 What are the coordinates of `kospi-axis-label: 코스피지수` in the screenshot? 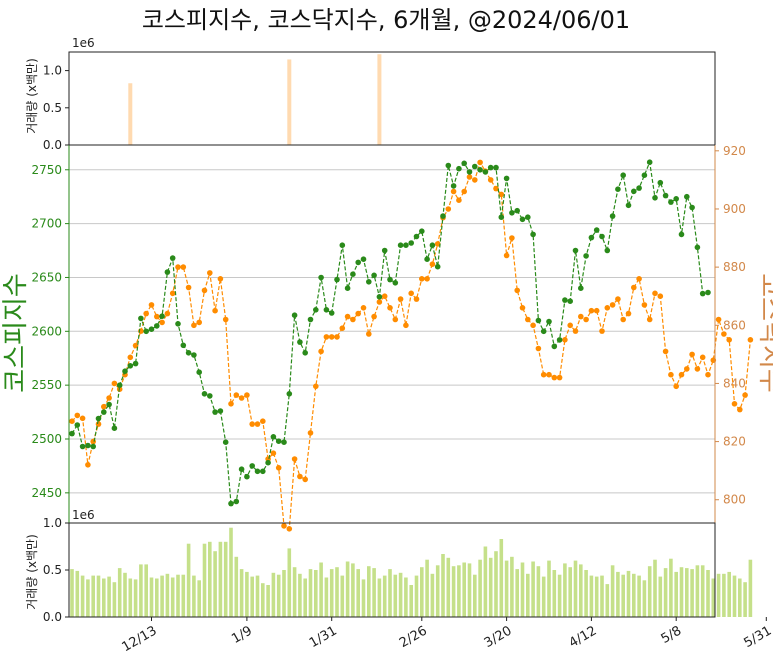 It's located at (16, 333).